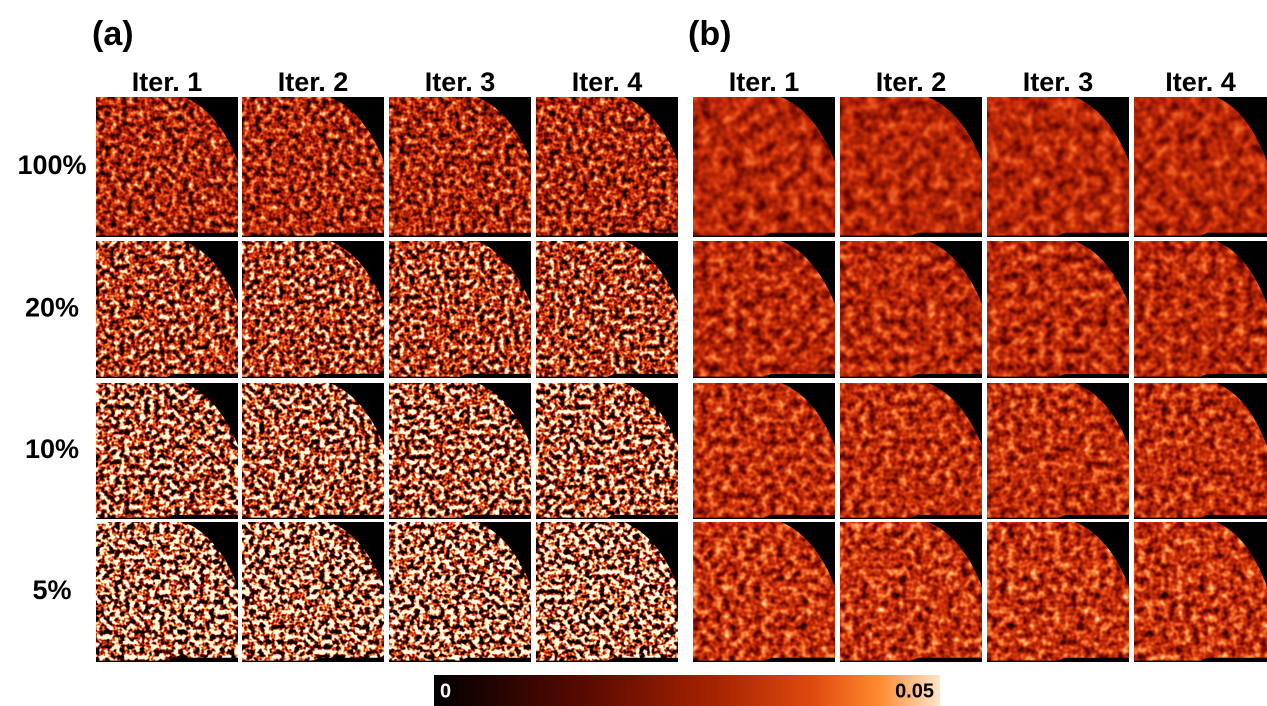  Describe the element at coordinates (51, 590) in the screenshot. I see `row-label: 5%` at that location.